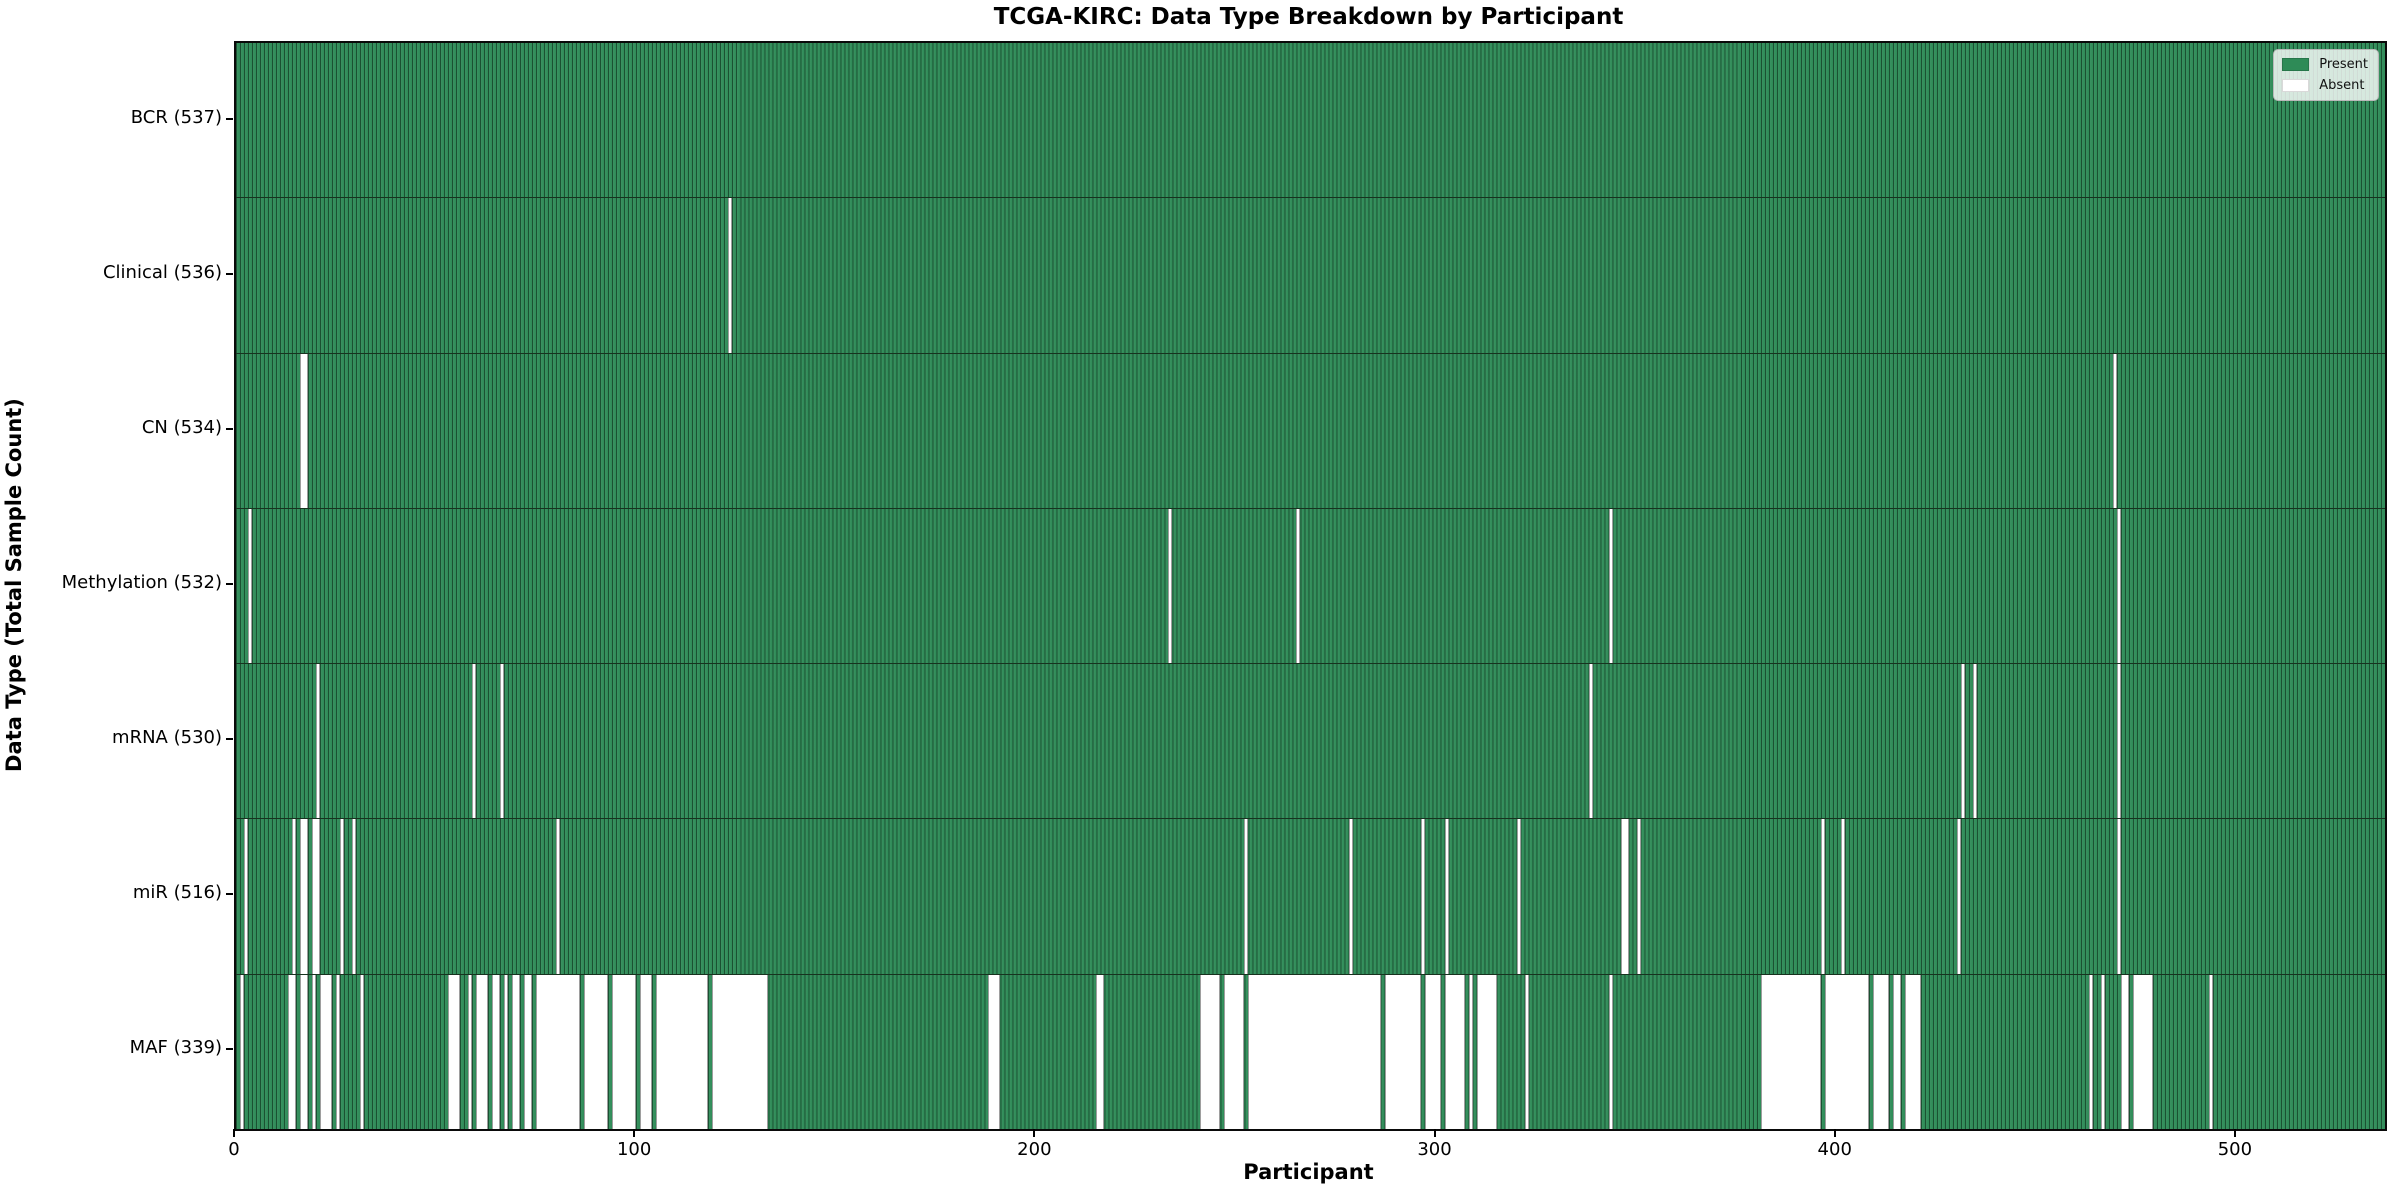 Image resolution: width=2400 pixels, height=1200 pixels. What do you see at coordinates (2326, 75) in the screenshot?
I see `legend: Present Absent` at bounding box center [2326, 75].